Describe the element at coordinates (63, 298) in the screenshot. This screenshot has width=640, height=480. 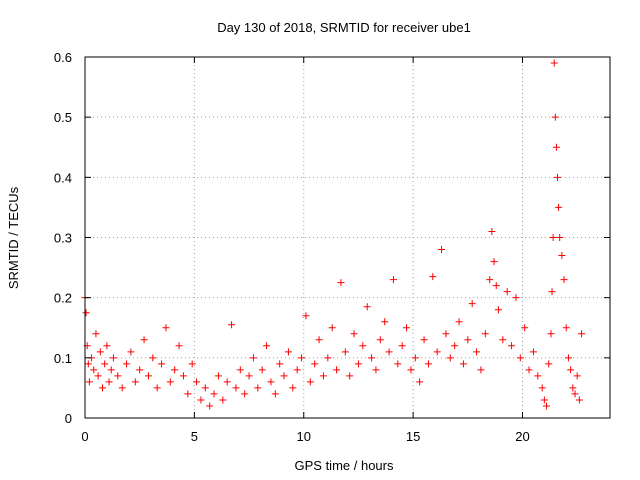
I see `y-tick-label: 0.2` at that location.